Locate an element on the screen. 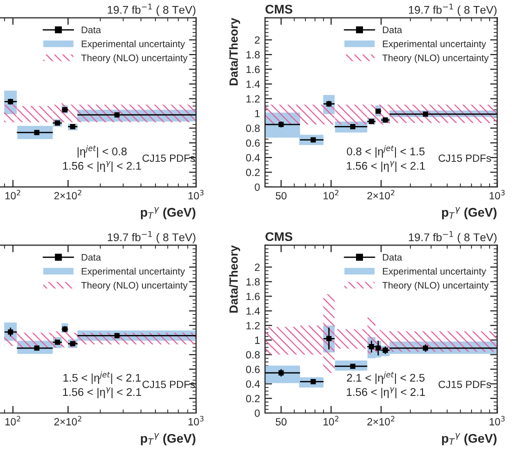 The height and width of the screenshot is (456, 516). annotation: 1.5 < |η$^{jet}$| < 2.1 is located at coordinates (102, 377).